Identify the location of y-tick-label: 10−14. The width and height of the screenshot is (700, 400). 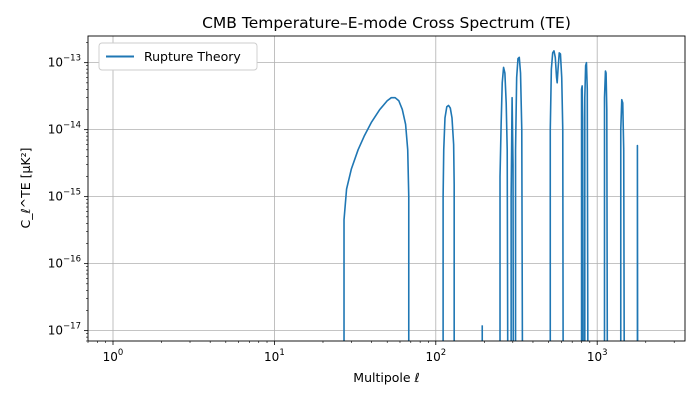
(64, 129).